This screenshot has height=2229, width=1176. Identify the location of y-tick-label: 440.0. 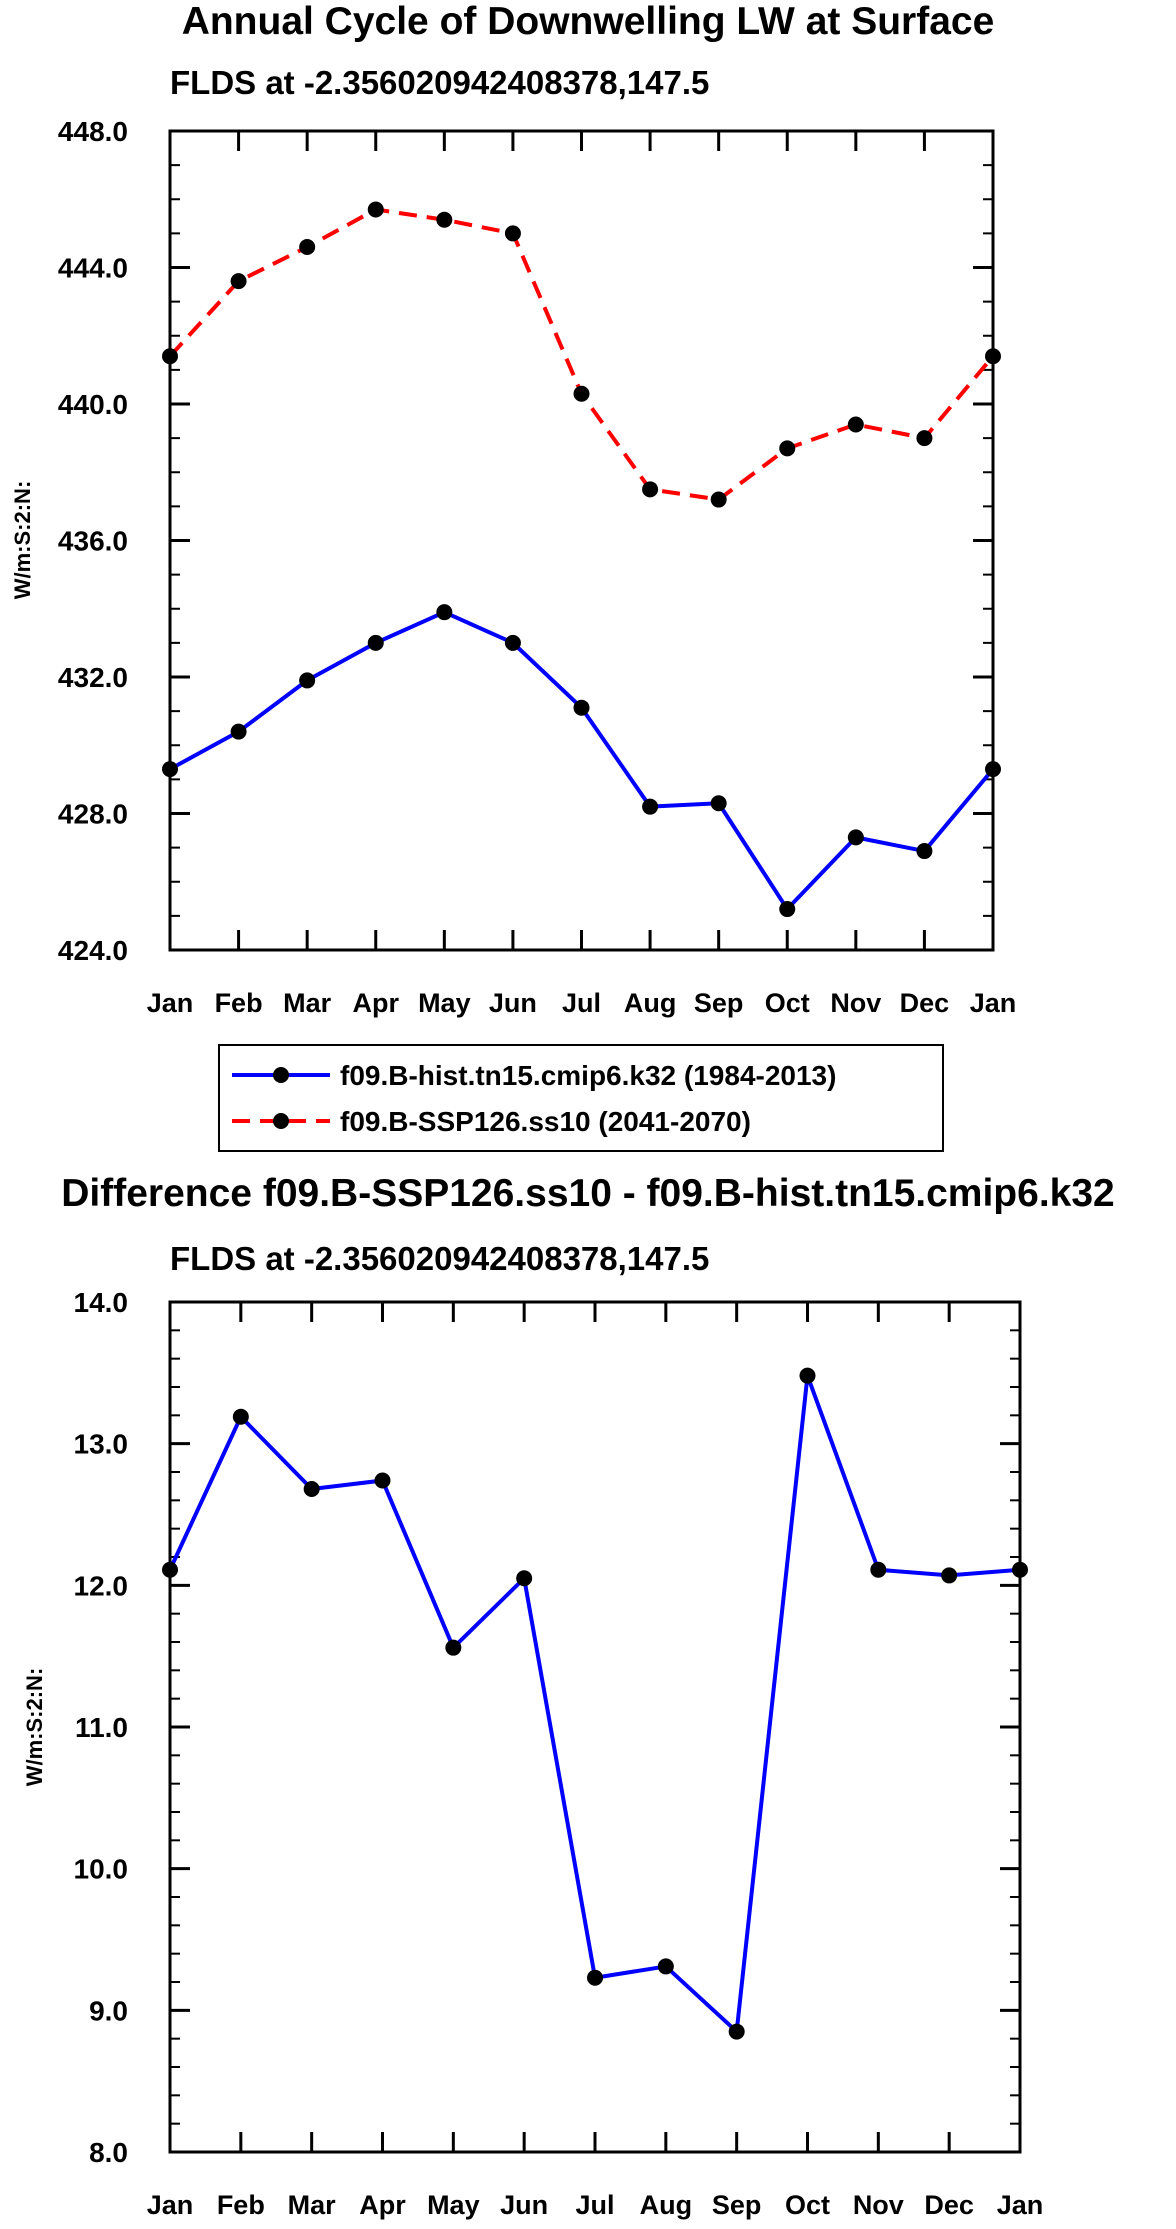
(93, 404).